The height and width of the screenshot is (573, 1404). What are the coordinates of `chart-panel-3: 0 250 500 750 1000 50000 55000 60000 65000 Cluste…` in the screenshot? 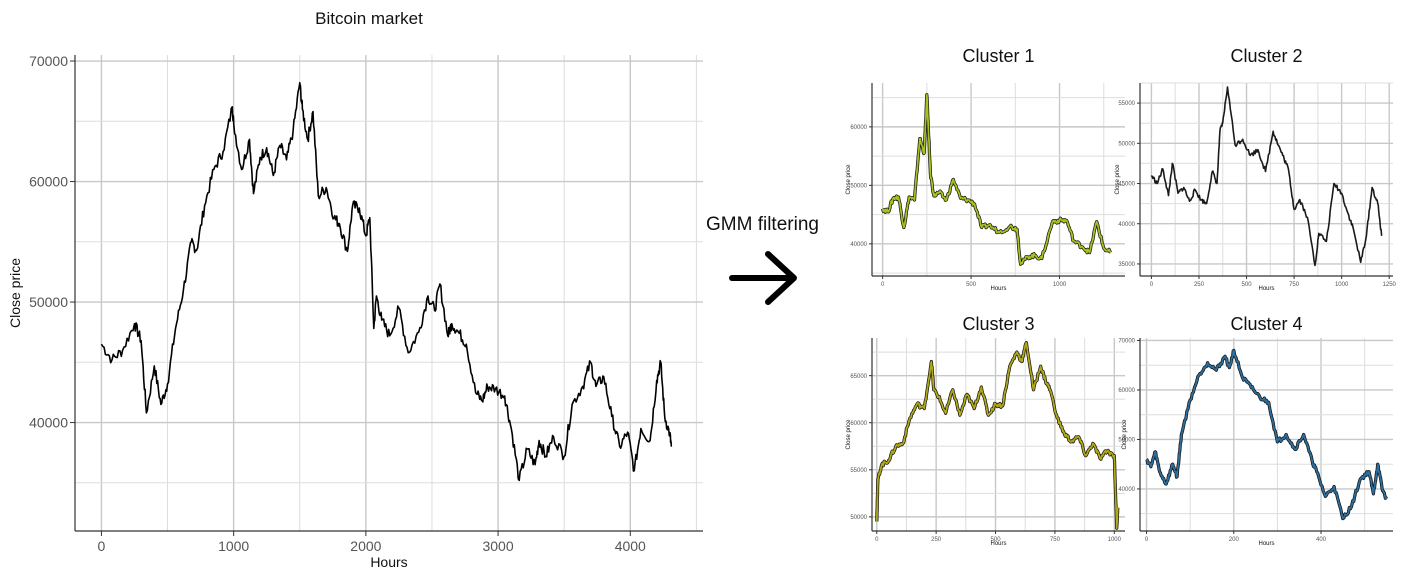 It's located at (985, 430).